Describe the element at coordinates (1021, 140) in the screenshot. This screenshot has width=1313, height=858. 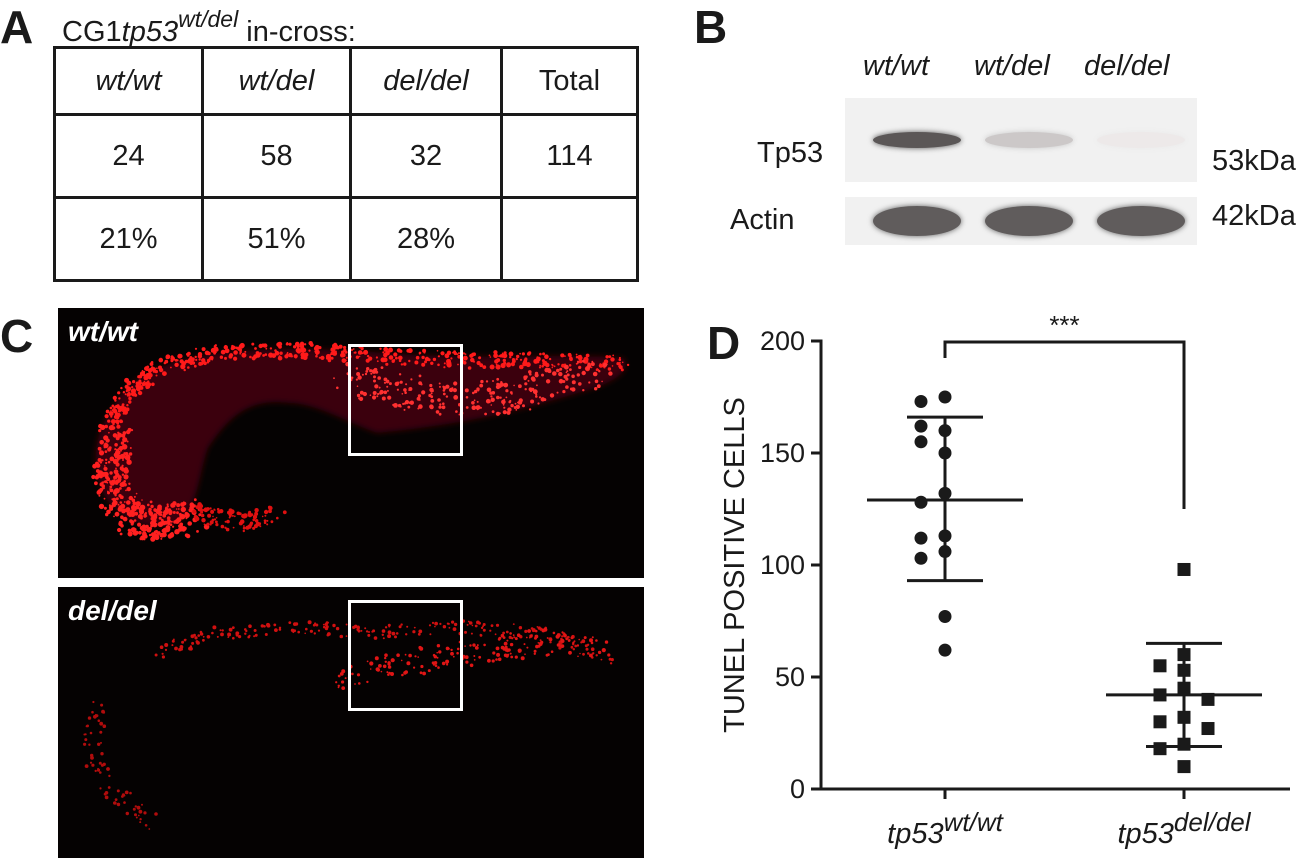
I see `tp53-blot` at that location.